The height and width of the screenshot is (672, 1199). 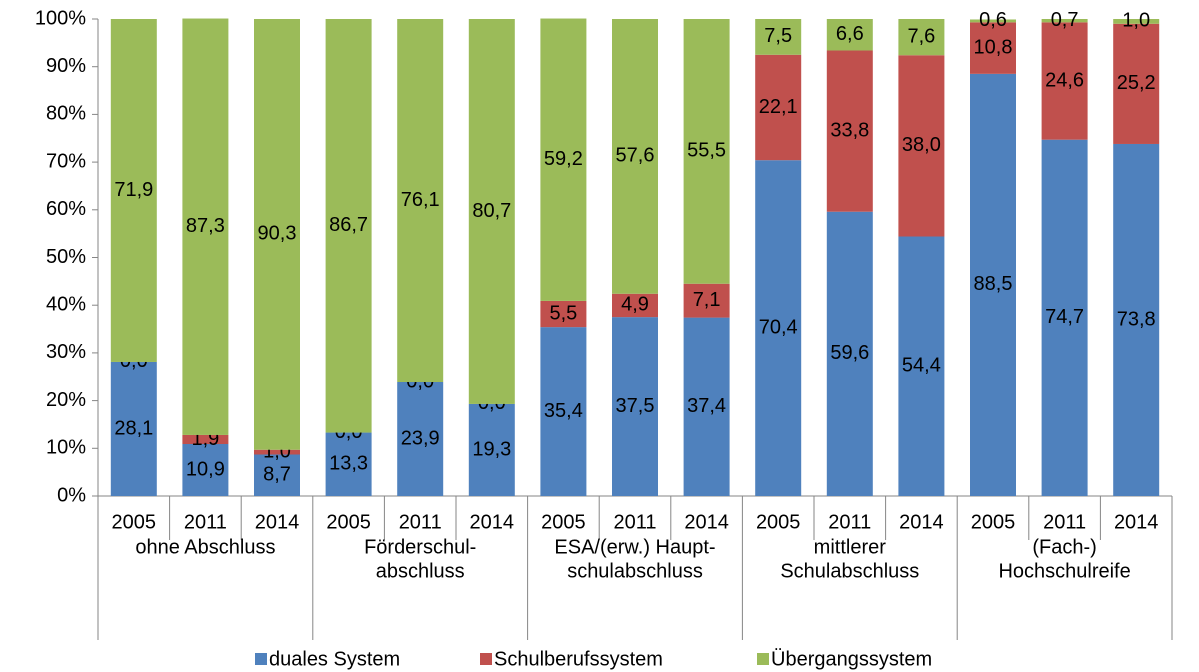 What do you see at coordinates (849, 353) in the screenshot?
I see `value-label: 59,6` at bounding box center [849, 353].